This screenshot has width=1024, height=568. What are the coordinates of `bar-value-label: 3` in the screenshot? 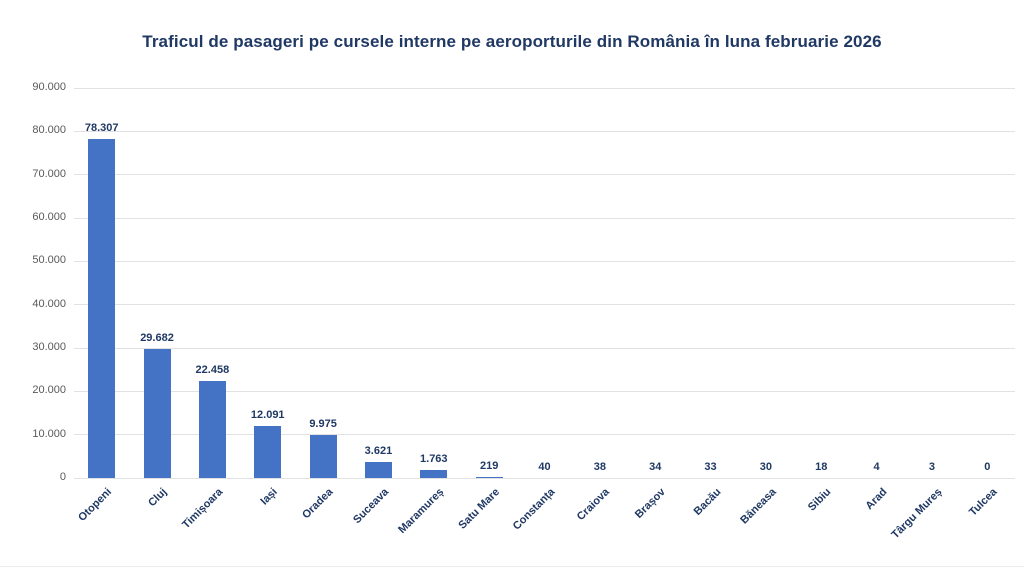 It's located at (932, 467).